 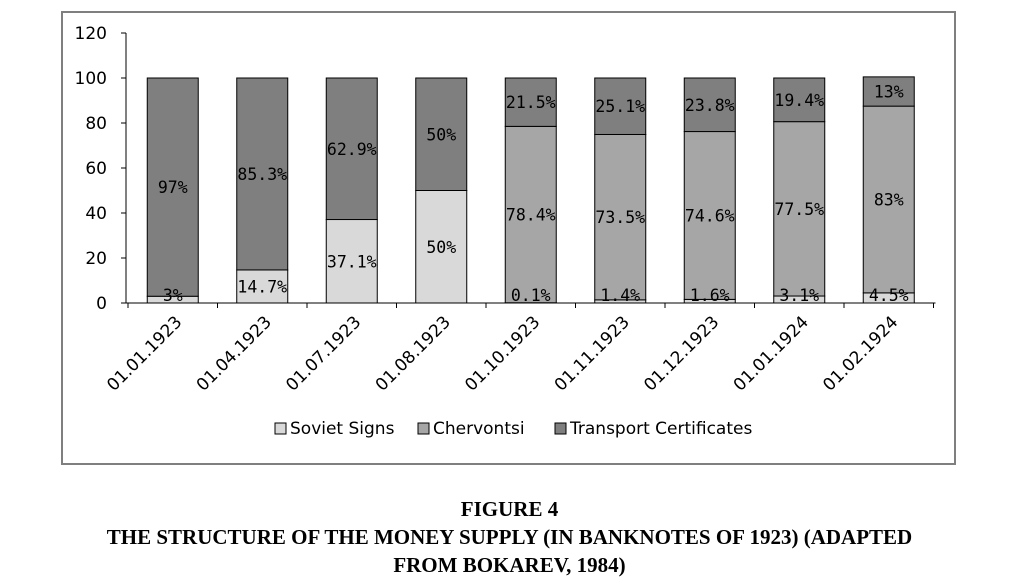 I want to click on category-label: 01.02.1924, so click(x=860, y=353).